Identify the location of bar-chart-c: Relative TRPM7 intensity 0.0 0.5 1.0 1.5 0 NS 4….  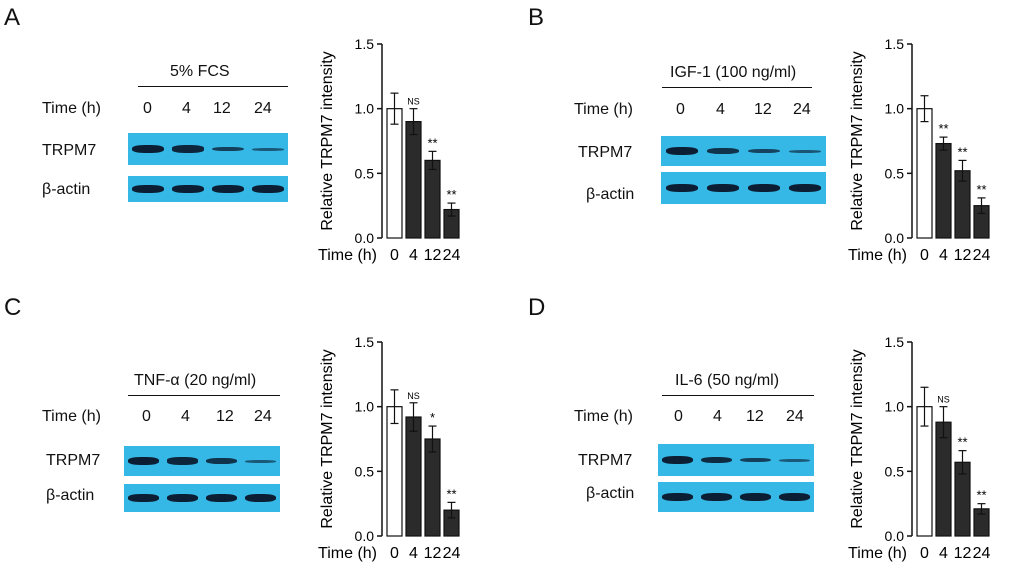
(389, 448).